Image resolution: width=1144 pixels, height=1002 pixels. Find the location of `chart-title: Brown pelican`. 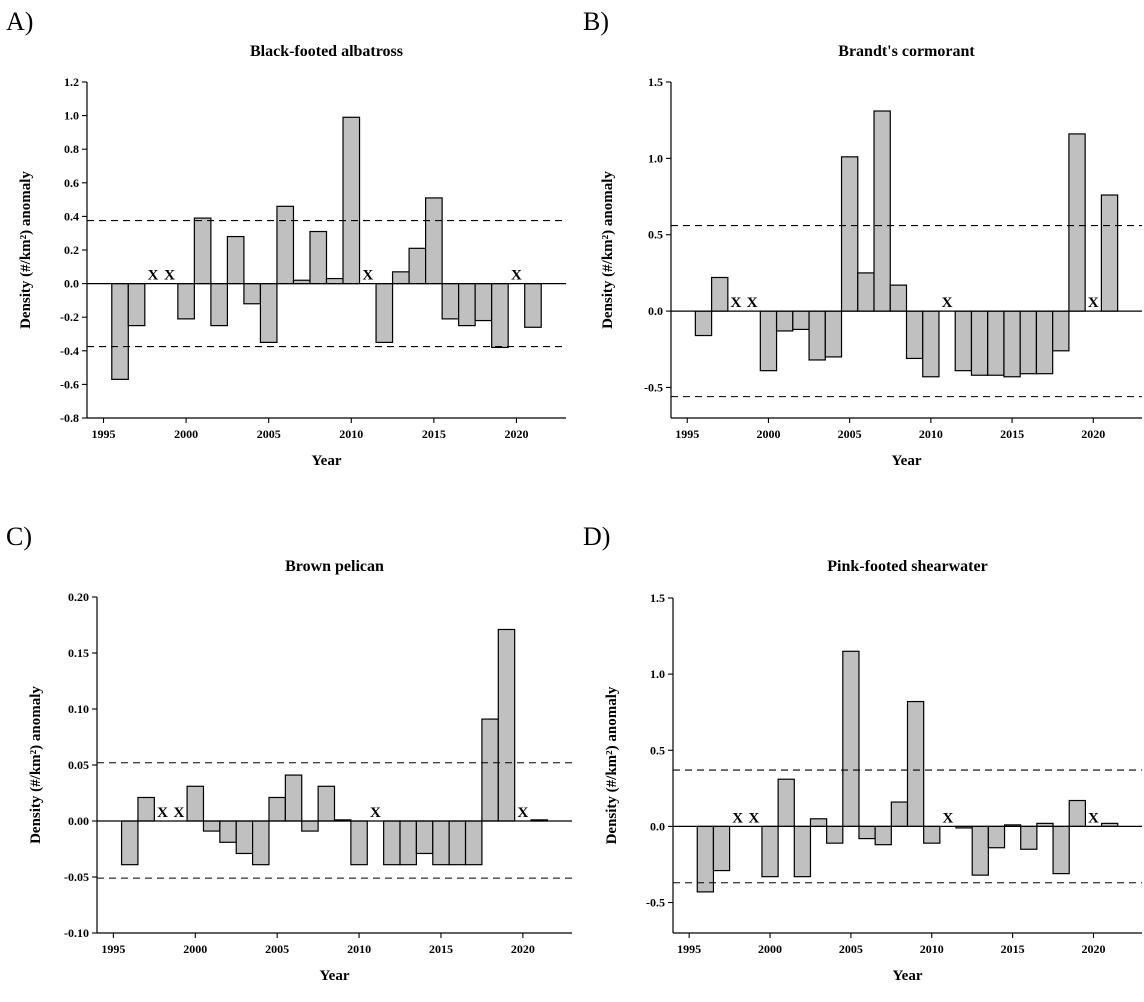

chart-title: Brown pelican is located at coordinates (334, 566).